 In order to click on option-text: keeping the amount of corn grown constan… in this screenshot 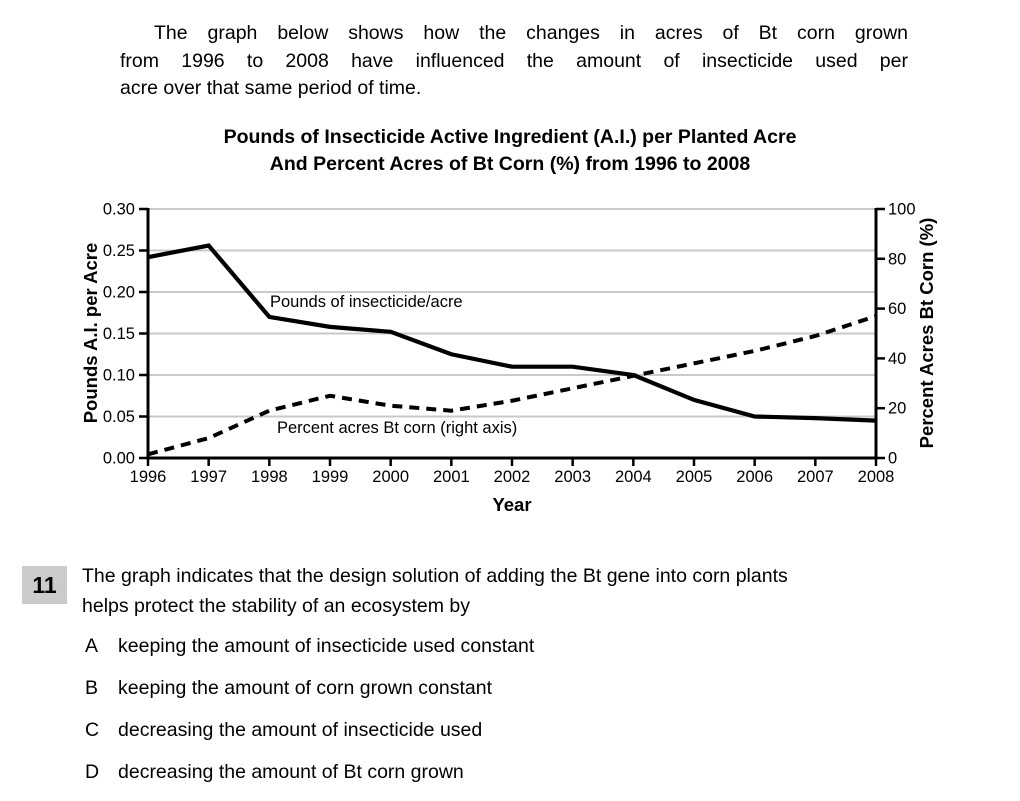, I will do `click(305, 688)`.